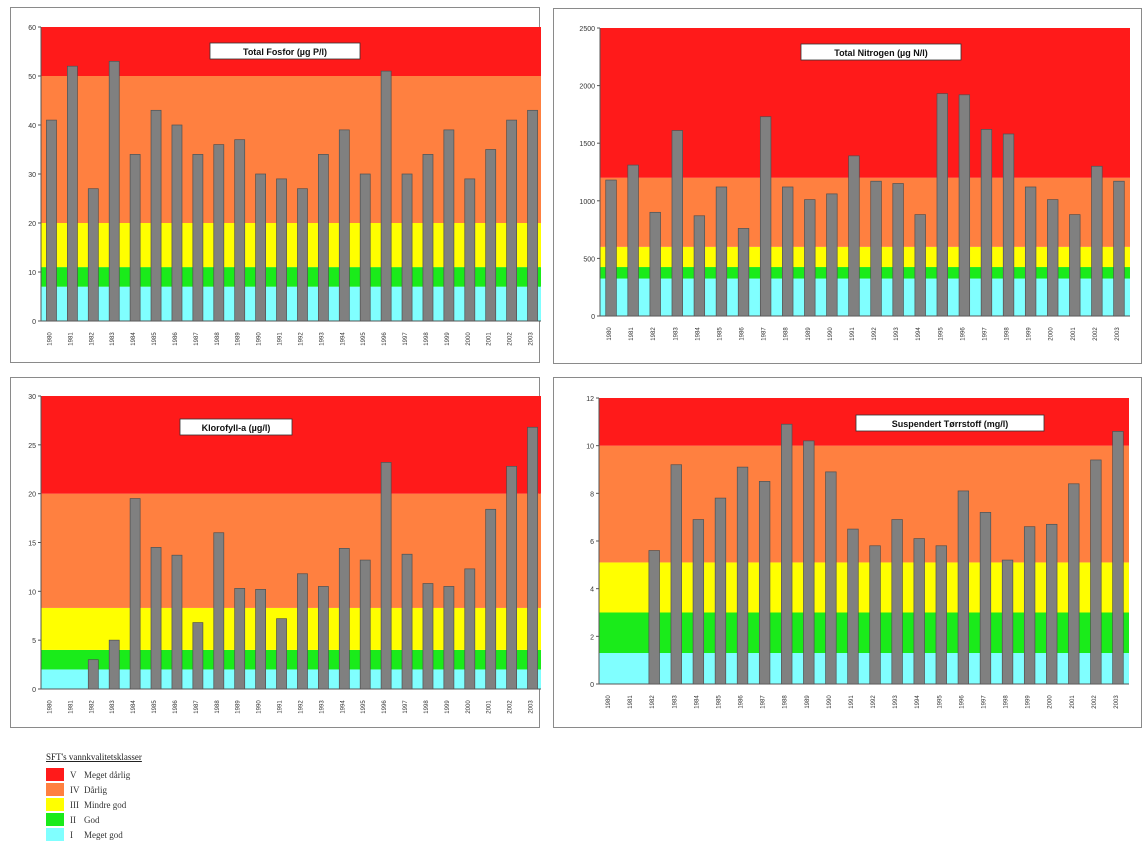  I want to click on class-band-iii, so click(864, 587).